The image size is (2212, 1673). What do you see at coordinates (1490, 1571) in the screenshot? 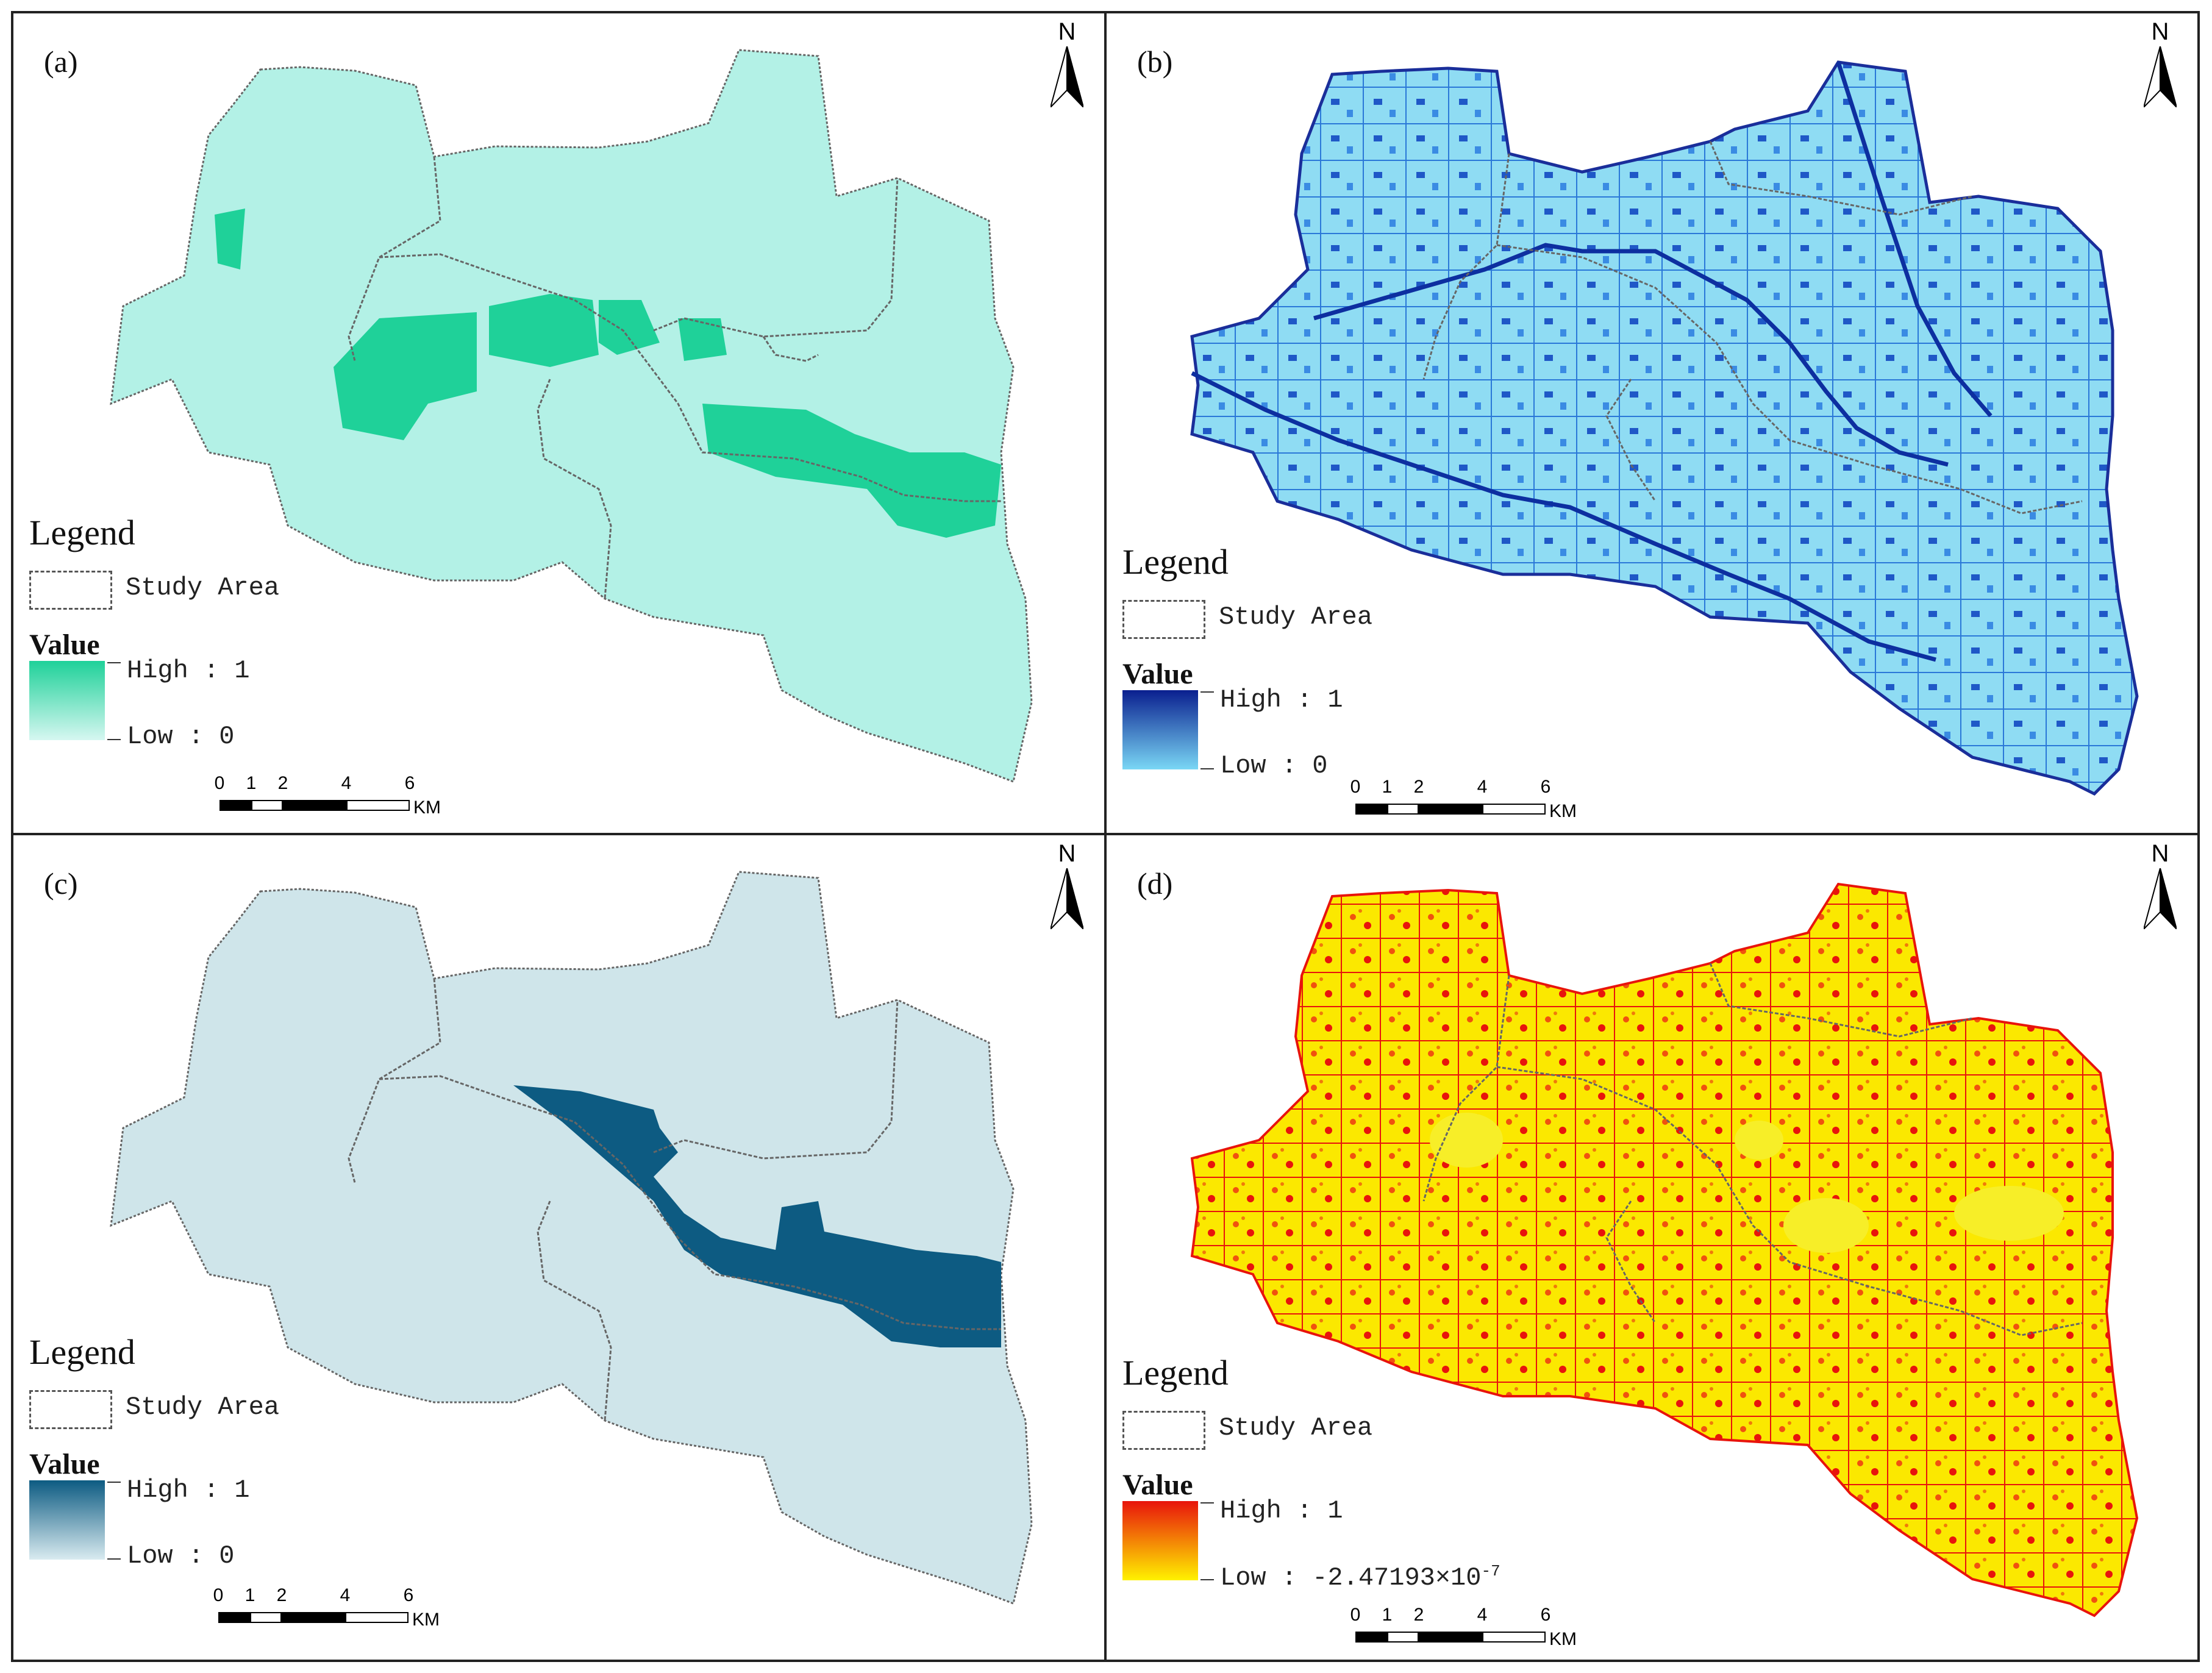
I see `low-label-exponent: -7` at bounding box center [1490, 1571].